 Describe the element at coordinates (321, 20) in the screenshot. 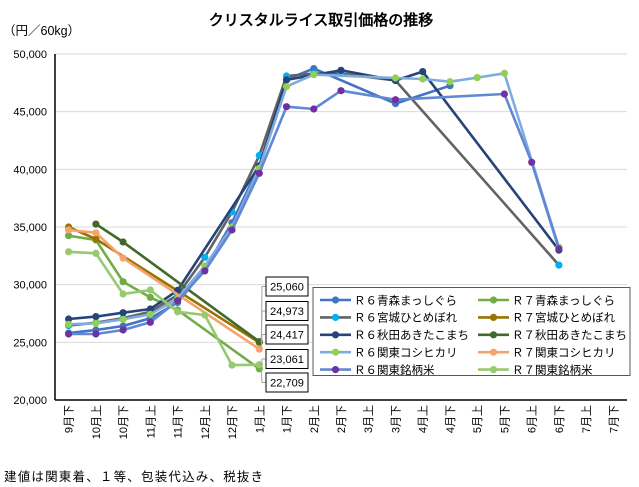

I see `chart-title: クリスタルライス取引価格の推移` at that location.